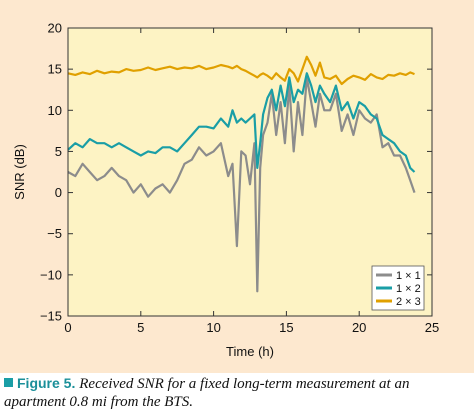  What do you see at coordinates (140, 327) in the screenshot?
I see `x-tick-label: 5` at bounding box center [140, 327].